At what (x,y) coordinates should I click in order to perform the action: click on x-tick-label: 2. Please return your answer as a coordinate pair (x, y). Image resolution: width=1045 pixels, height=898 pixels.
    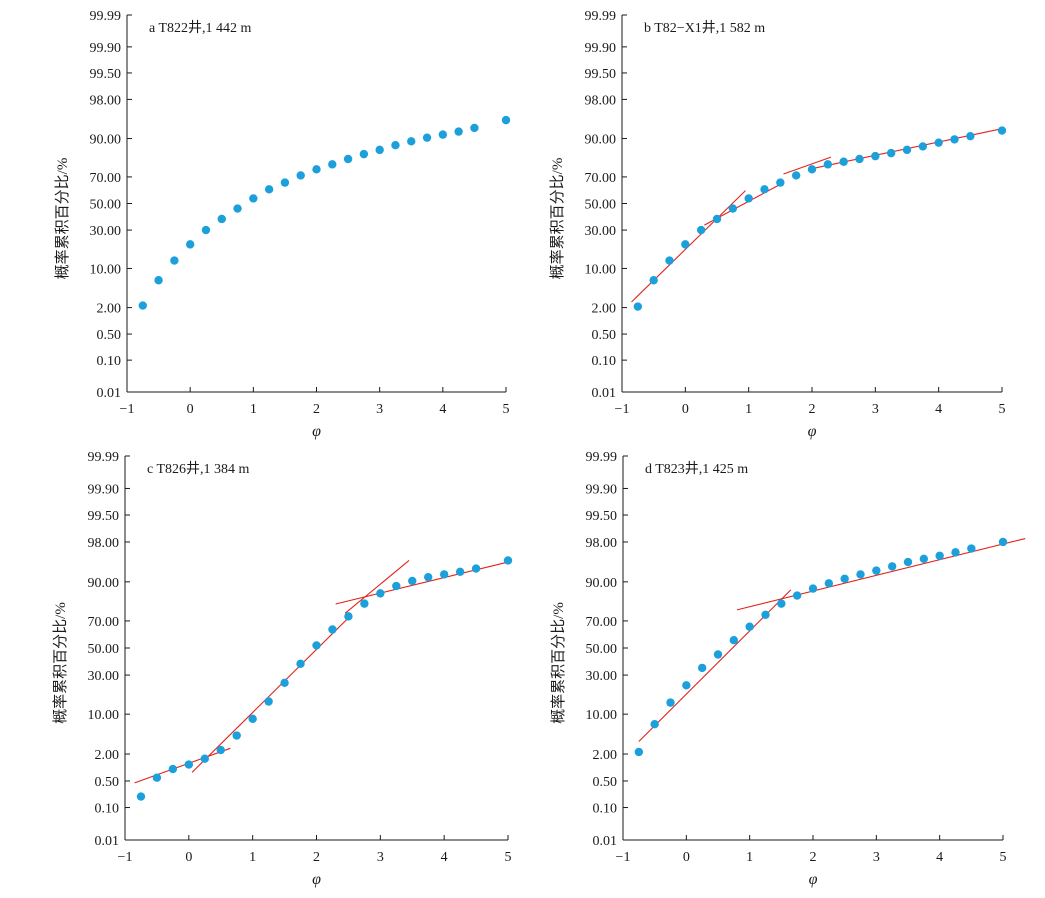
    Looking at the image, I should click on (812, 409).